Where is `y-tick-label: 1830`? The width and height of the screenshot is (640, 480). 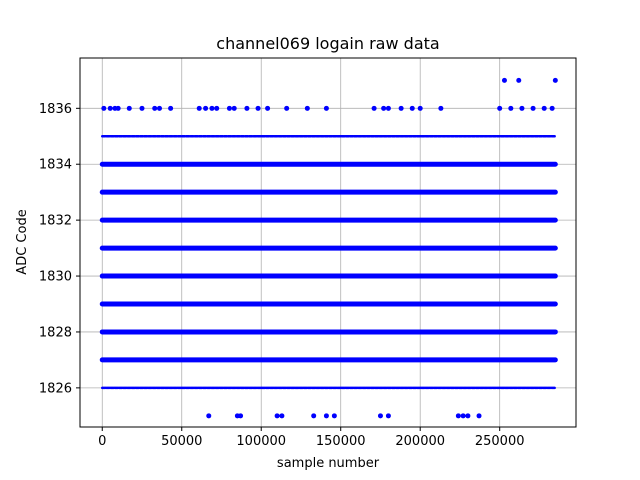 y-tick-label: 1830 is located at coordinates (55, 277).